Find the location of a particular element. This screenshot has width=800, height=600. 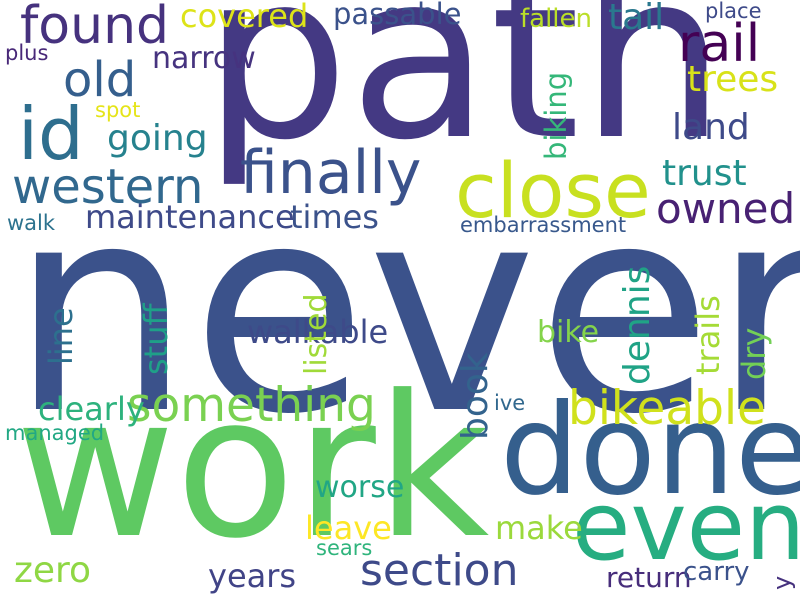

word-plus: make is located at coordinates (539, 528).